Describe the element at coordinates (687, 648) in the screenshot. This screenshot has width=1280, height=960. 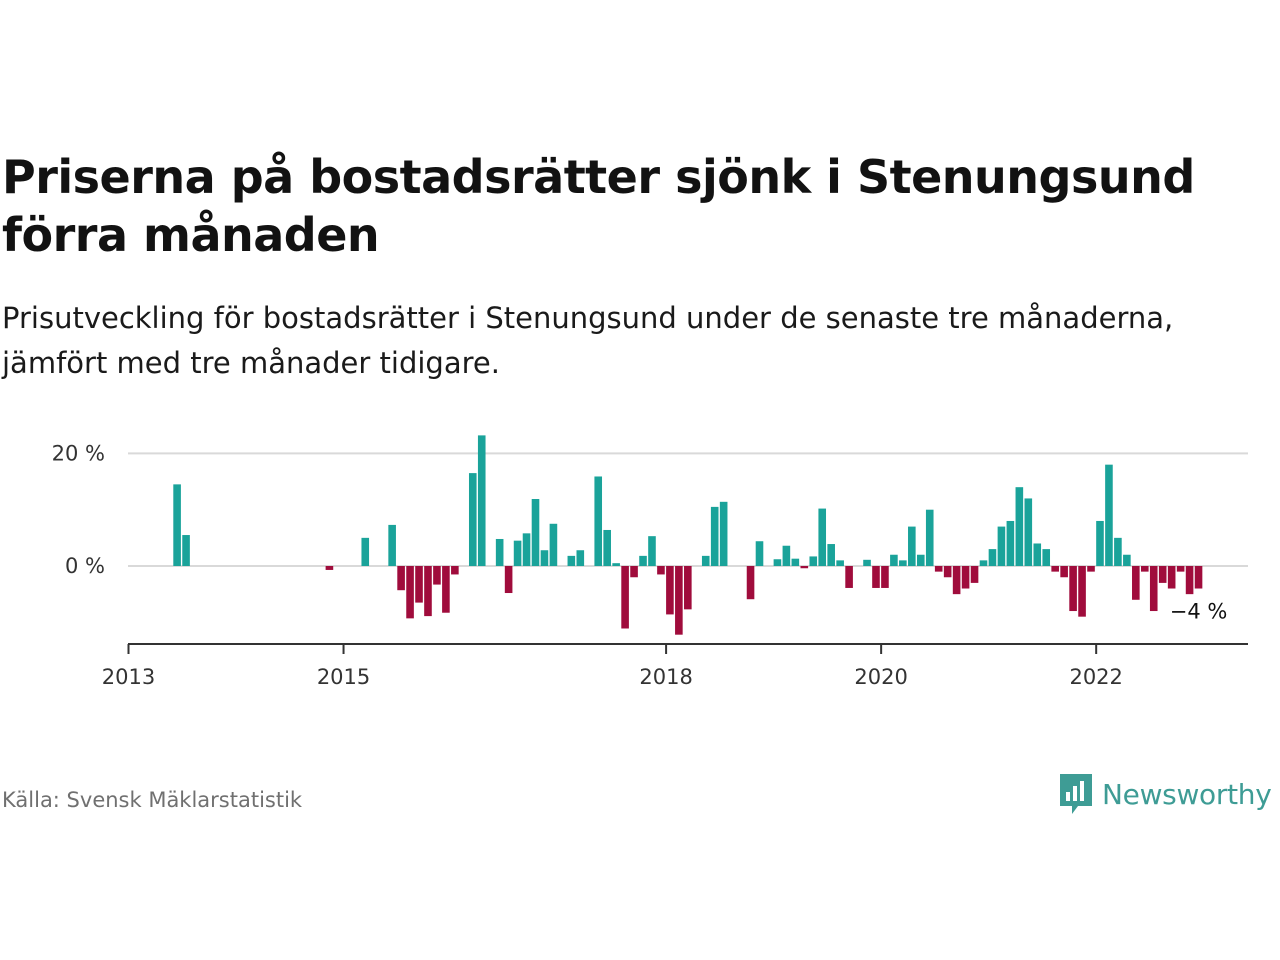
I see `x-axis` at that location.